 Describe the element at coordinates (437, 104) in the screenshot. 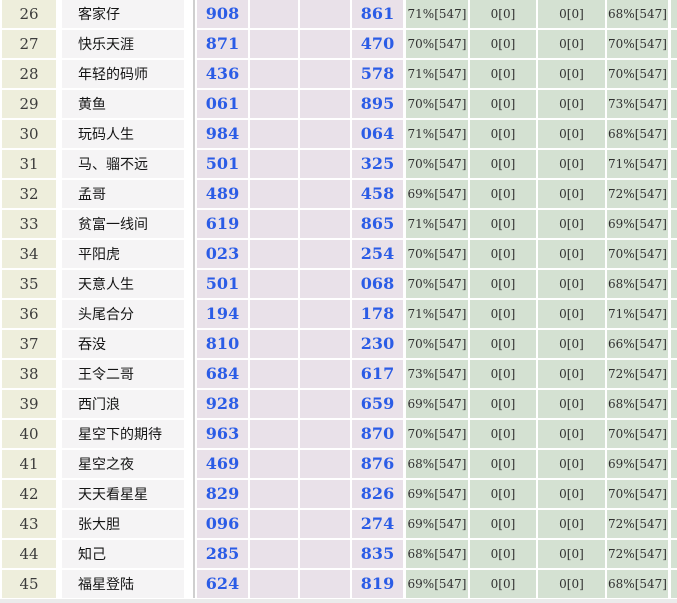

I see `stat-cell-1: 70%[547]` at that location.